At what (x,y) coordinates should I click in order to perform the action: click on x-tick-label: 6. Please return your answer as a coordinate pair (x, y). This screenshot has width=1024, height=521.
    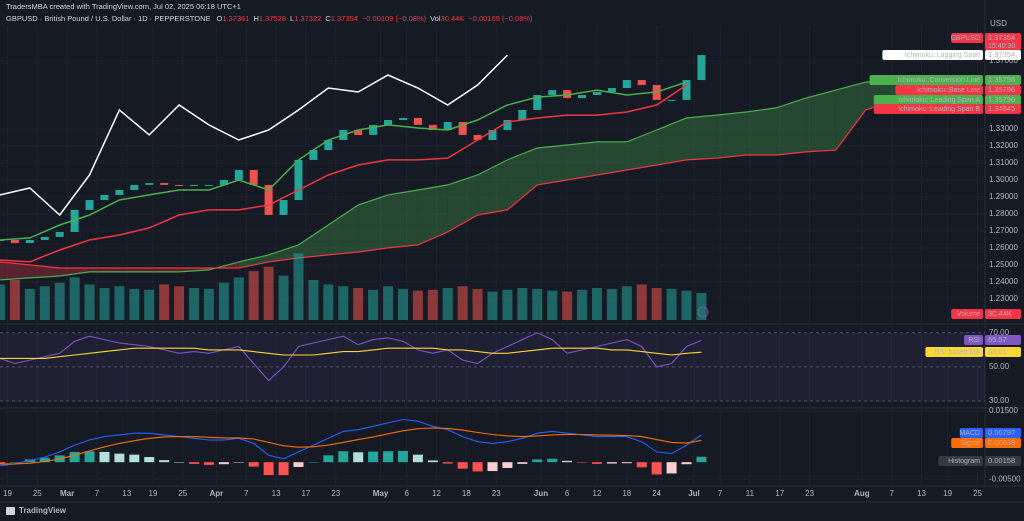
    Looking at the image, I should click on (567, 493).